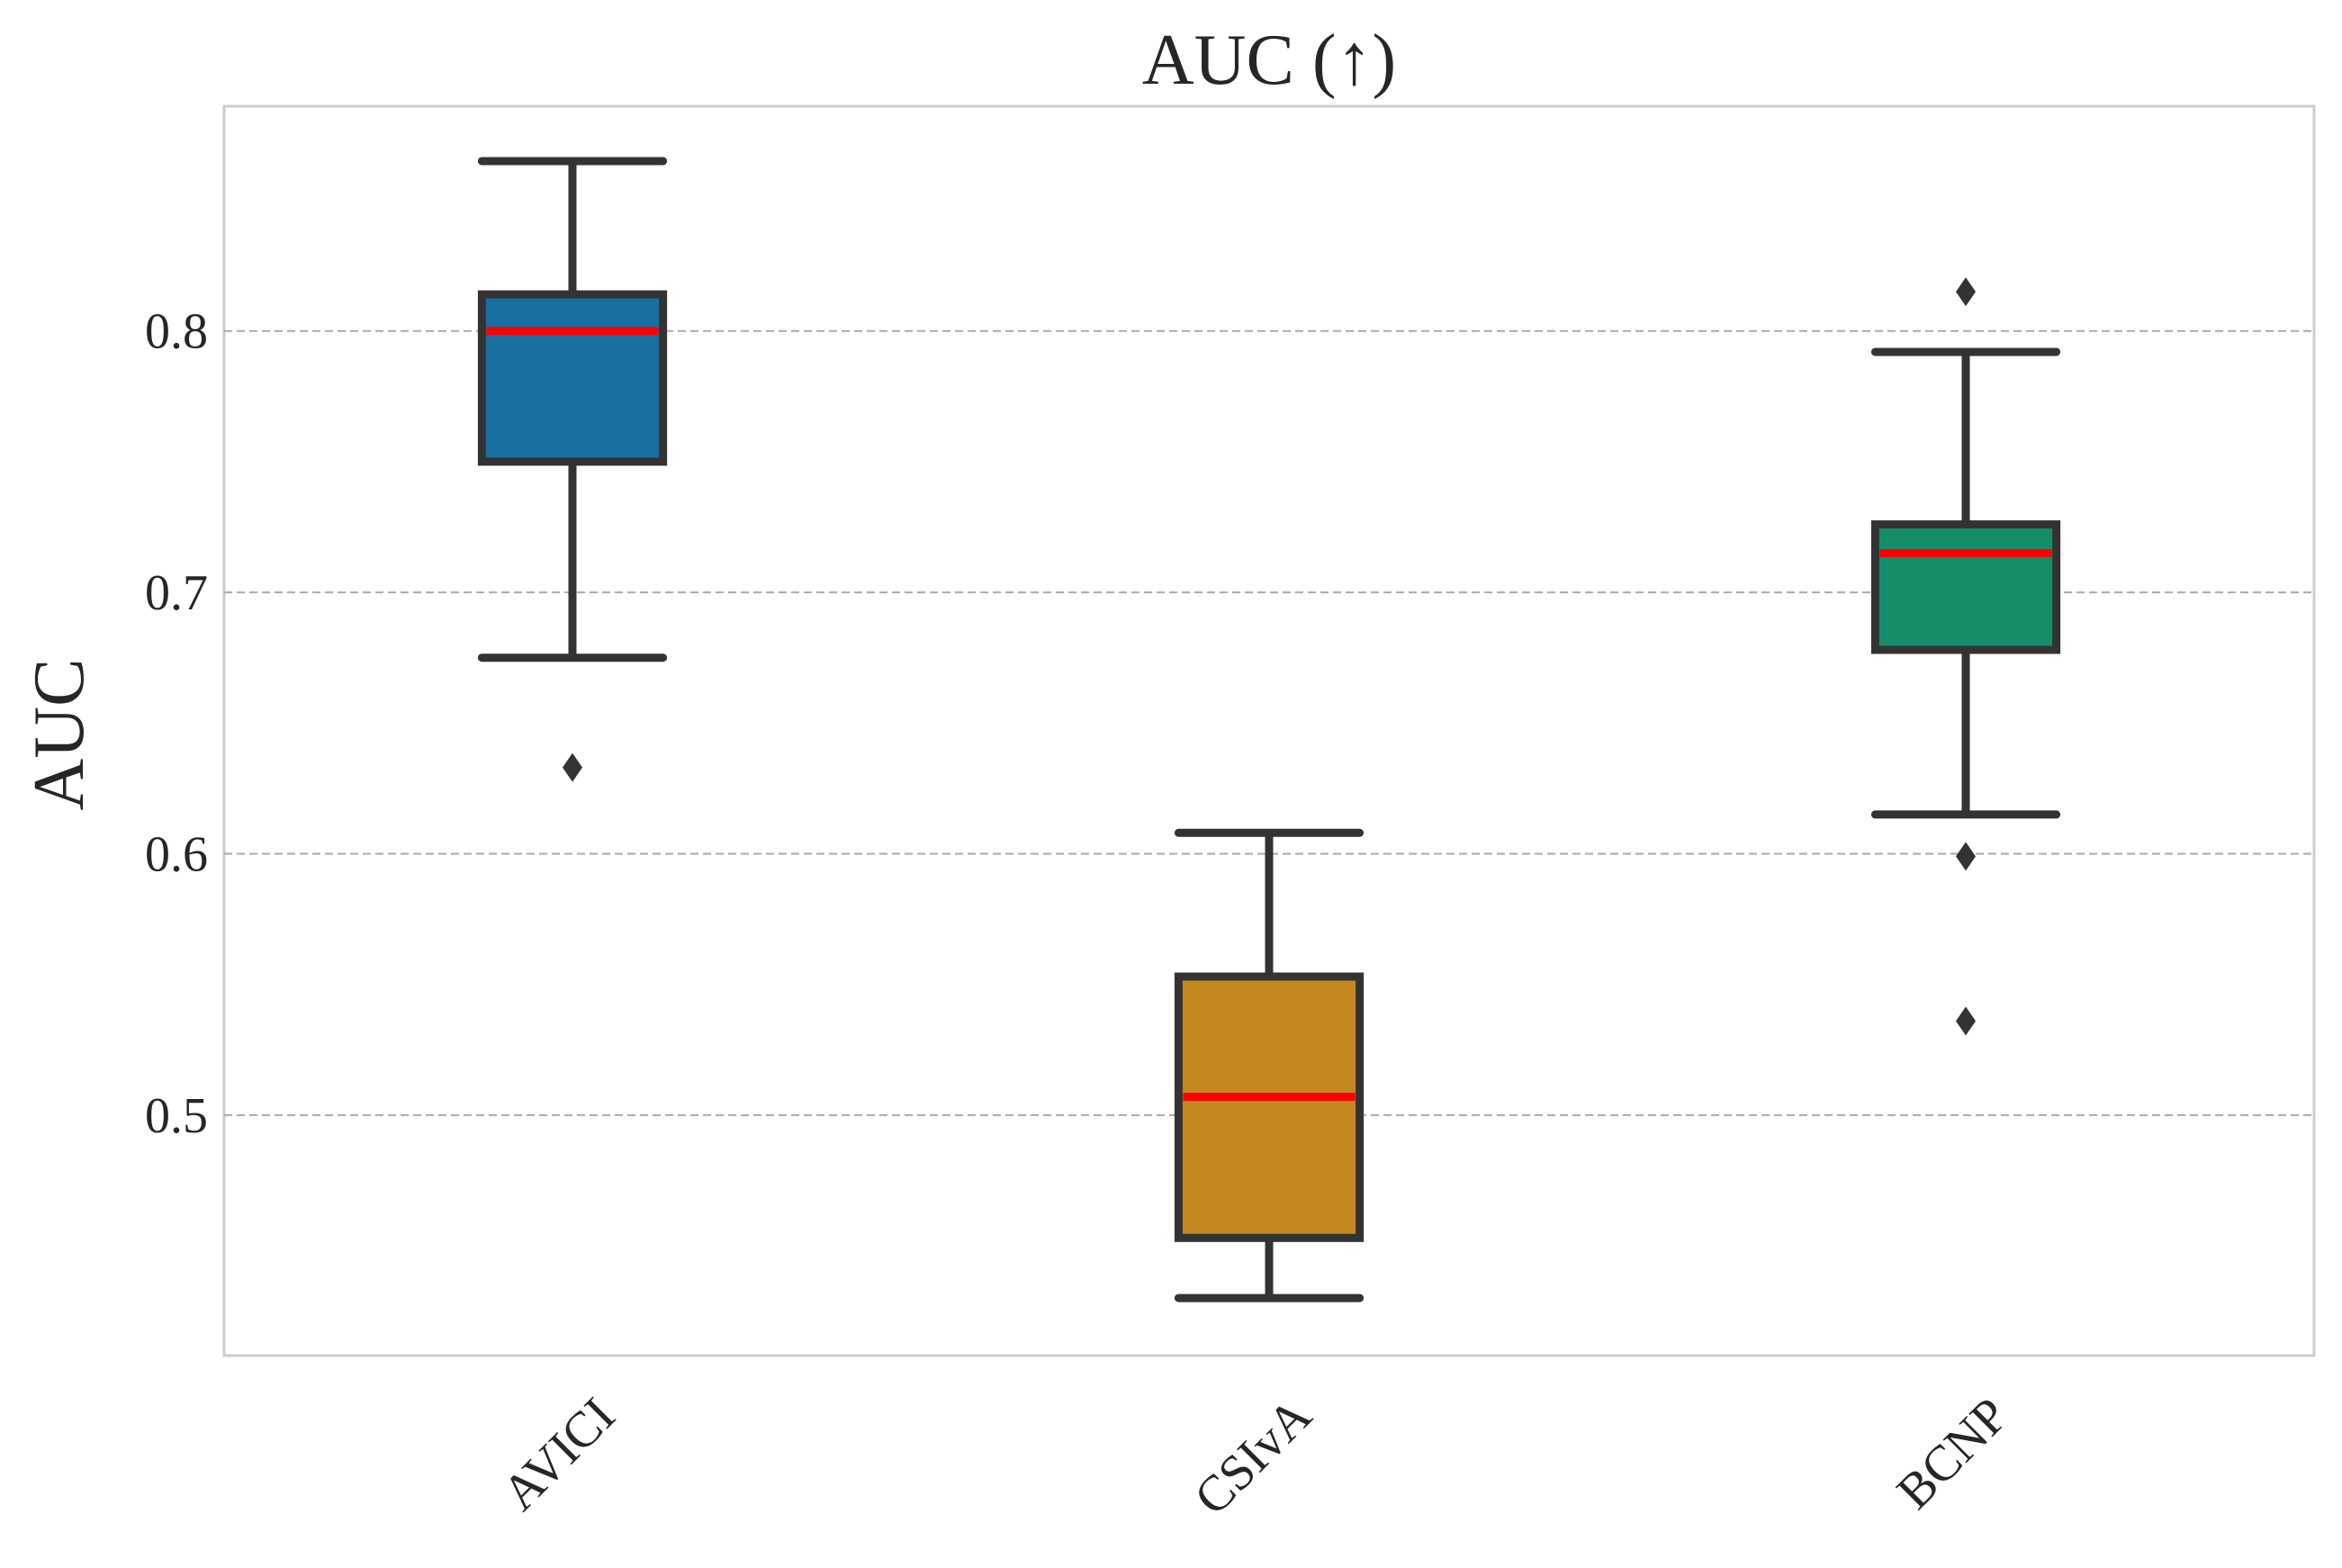  Describe the element at coordinates (176, 724) in the screenshot. I see `y-tick-labels: 0.5 0.6 0.7 0.8` at that location.